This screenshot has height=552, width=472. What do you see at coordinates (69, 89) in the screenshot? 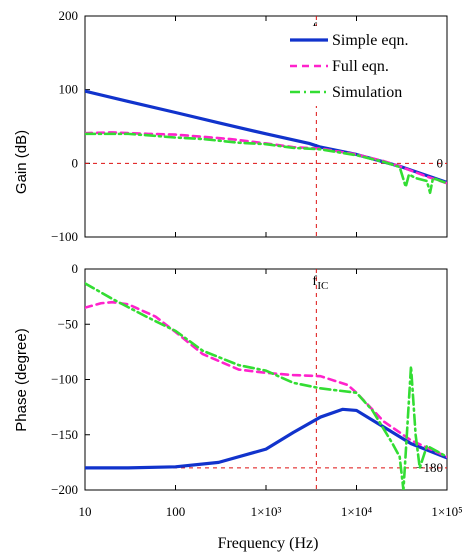
I see `gain-y-tick-label: 100` at bounding box center [69, 89].